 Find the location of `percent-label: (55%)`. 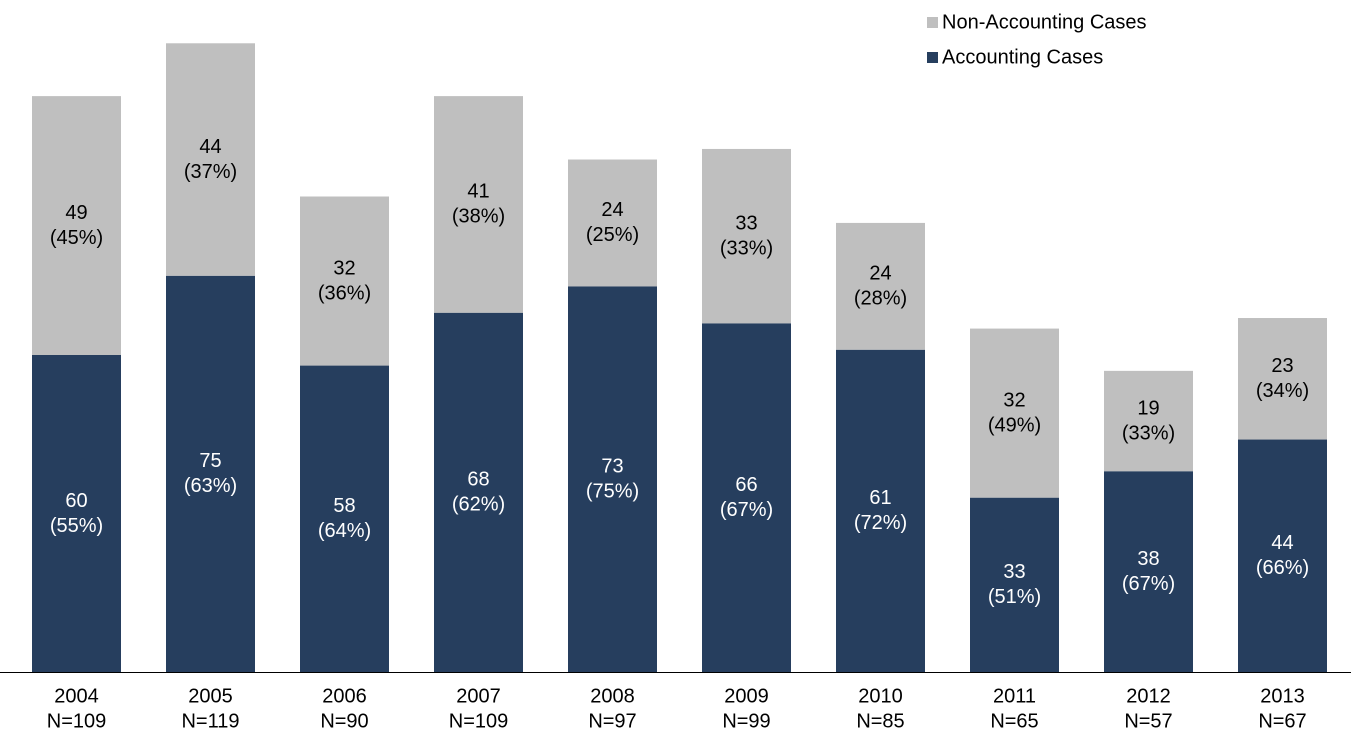

percent-label: (55%) is located at coordinates (76, 526).